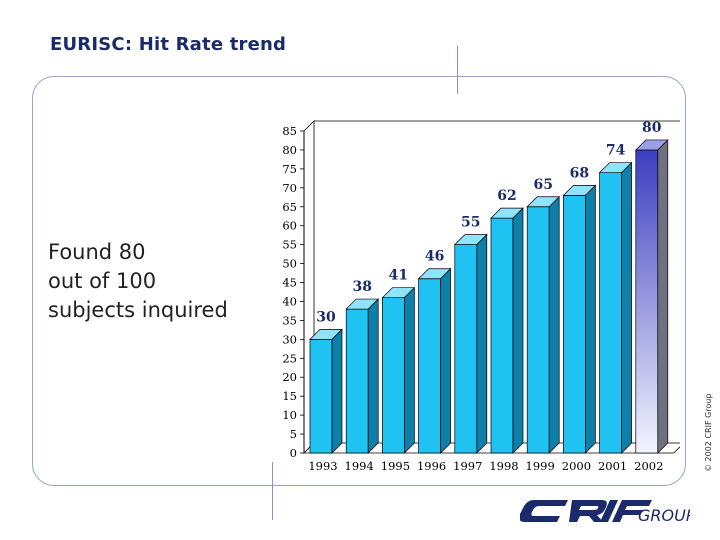 The image size is (720, 540). What do you see at coordinates (289, 207) in the screenshot?
I see `y-tick-label: 65` at bounding box center [289, 207].